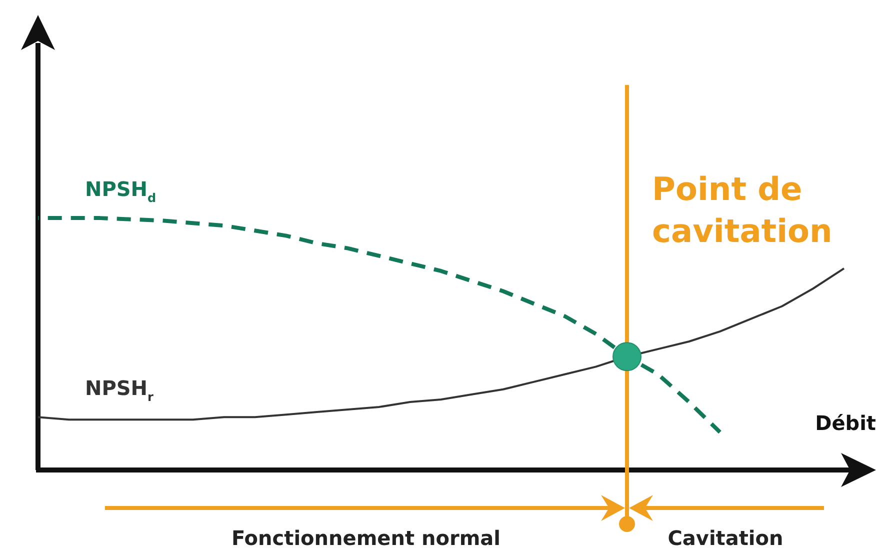 The height and width of the screenshot is (551, 878). I want to click on text: Cavitation, so click(726, 538).